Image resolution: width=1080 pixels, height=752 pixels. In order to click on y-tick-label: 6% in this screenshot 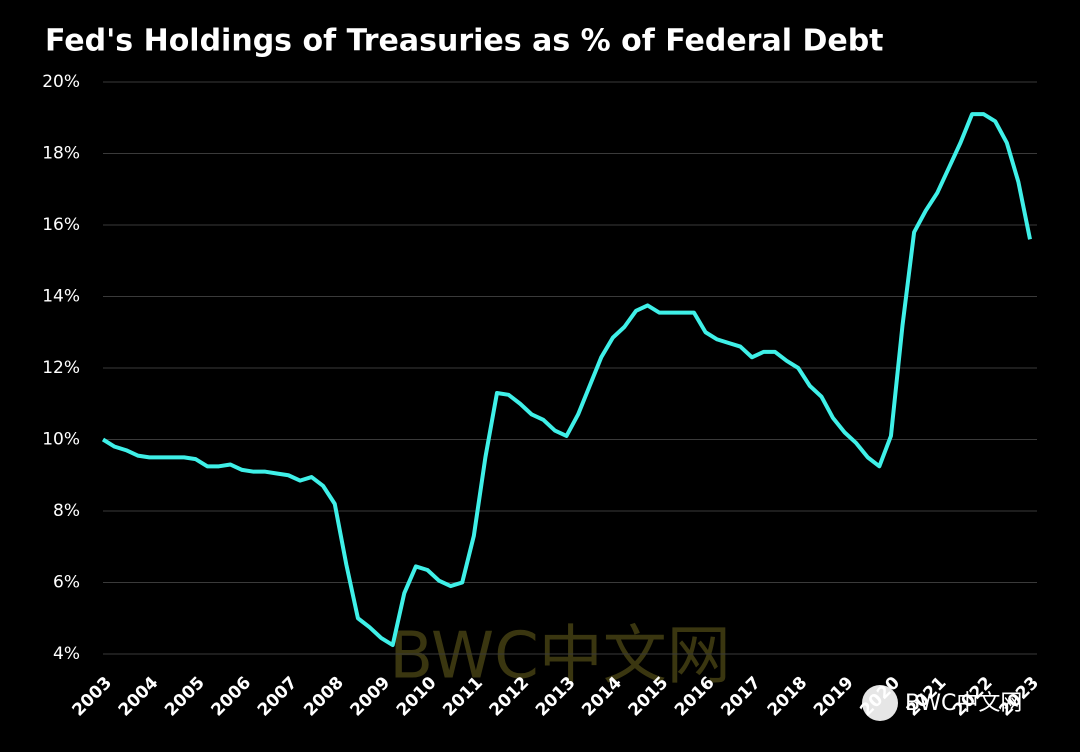, I will do `click(66, 583)`.